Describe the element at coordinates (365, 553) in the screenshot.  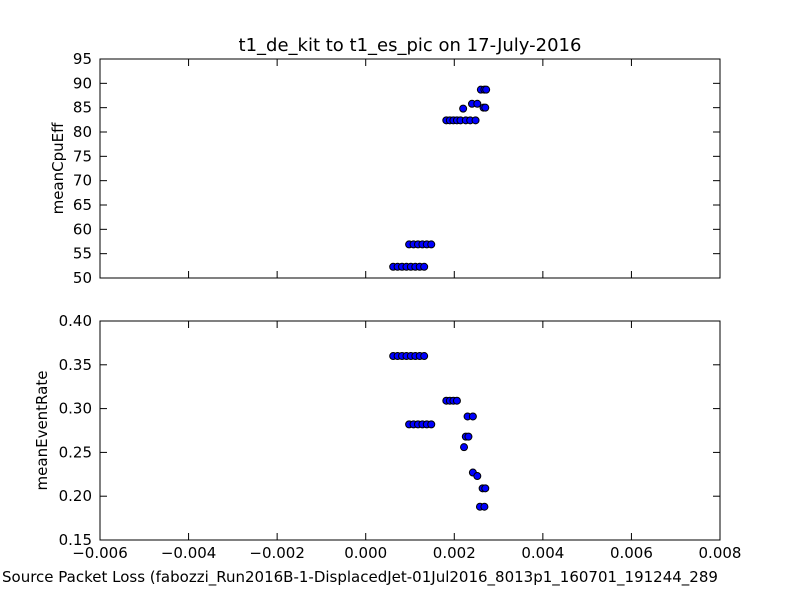
I see `x-tick-label: 0.000` at that location.